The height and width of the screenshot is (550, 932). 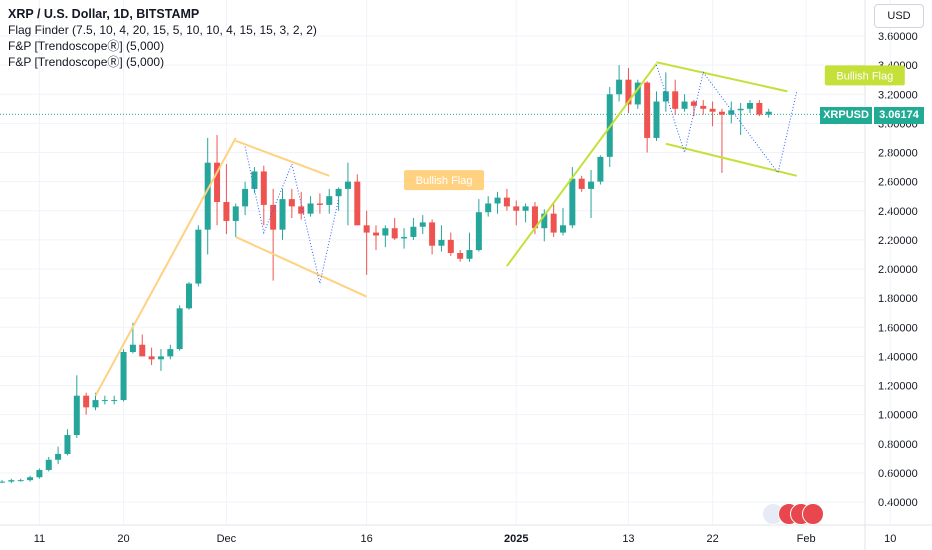 I want to click on last-price-label: 3.06174, so click(x=899, y=115).